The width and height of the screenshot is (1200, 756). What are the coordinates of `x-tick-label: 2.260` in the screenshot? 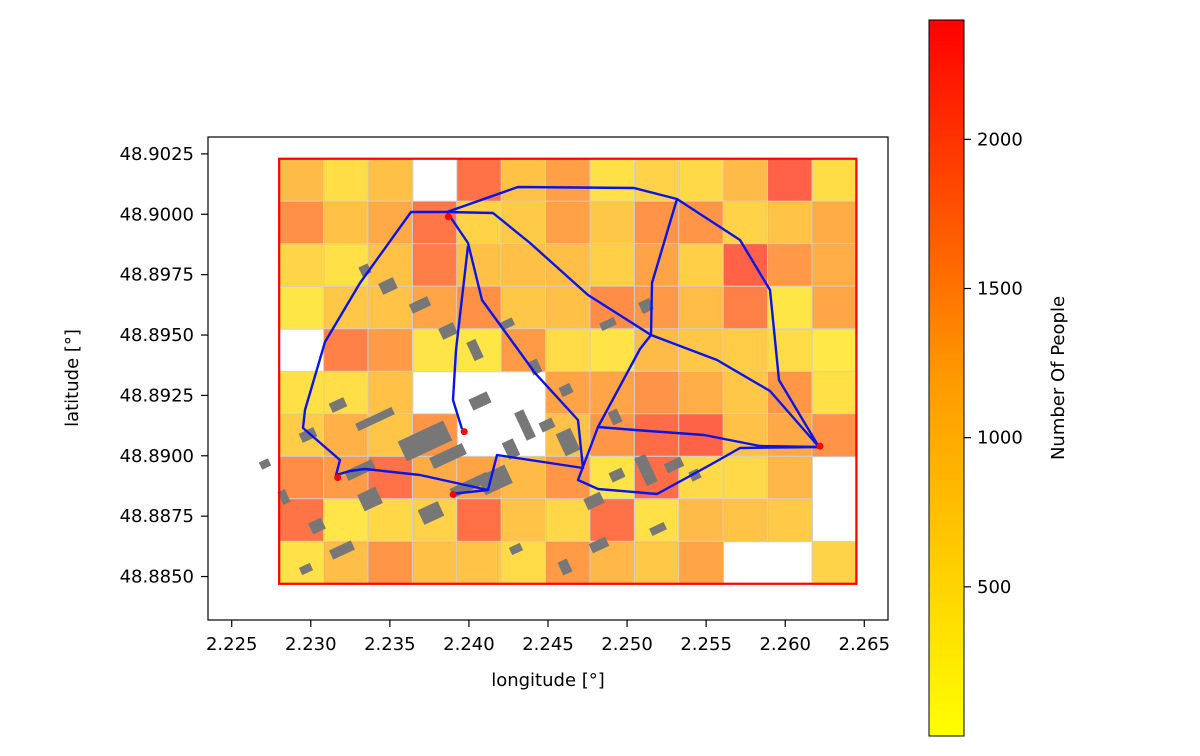 It's located at (785, 644).